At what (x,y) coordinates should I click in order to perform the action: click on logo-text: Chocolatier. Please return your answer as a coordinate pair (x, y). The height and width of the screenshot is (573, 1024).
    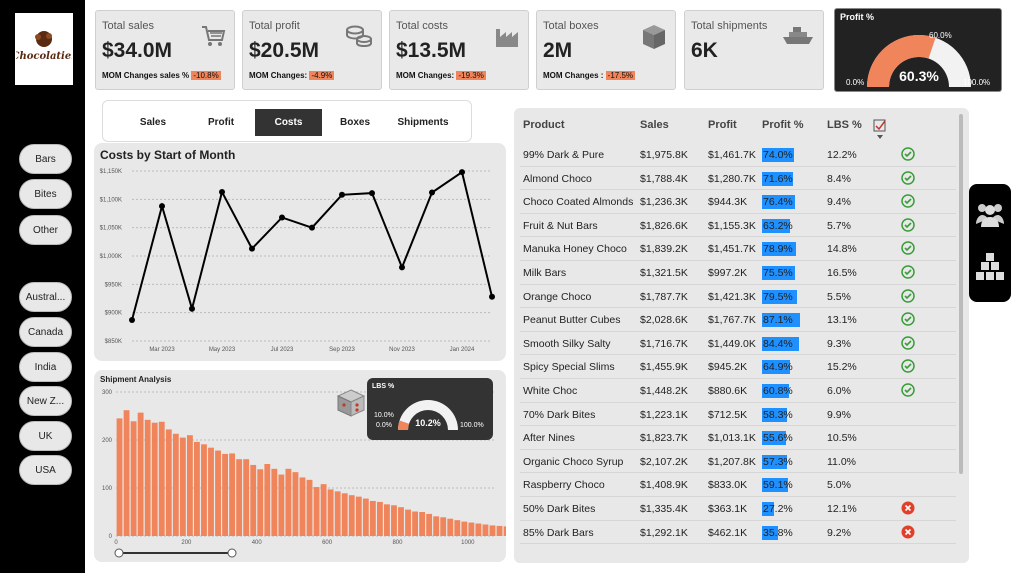
    Looking at the image, I should click on (44, 56).